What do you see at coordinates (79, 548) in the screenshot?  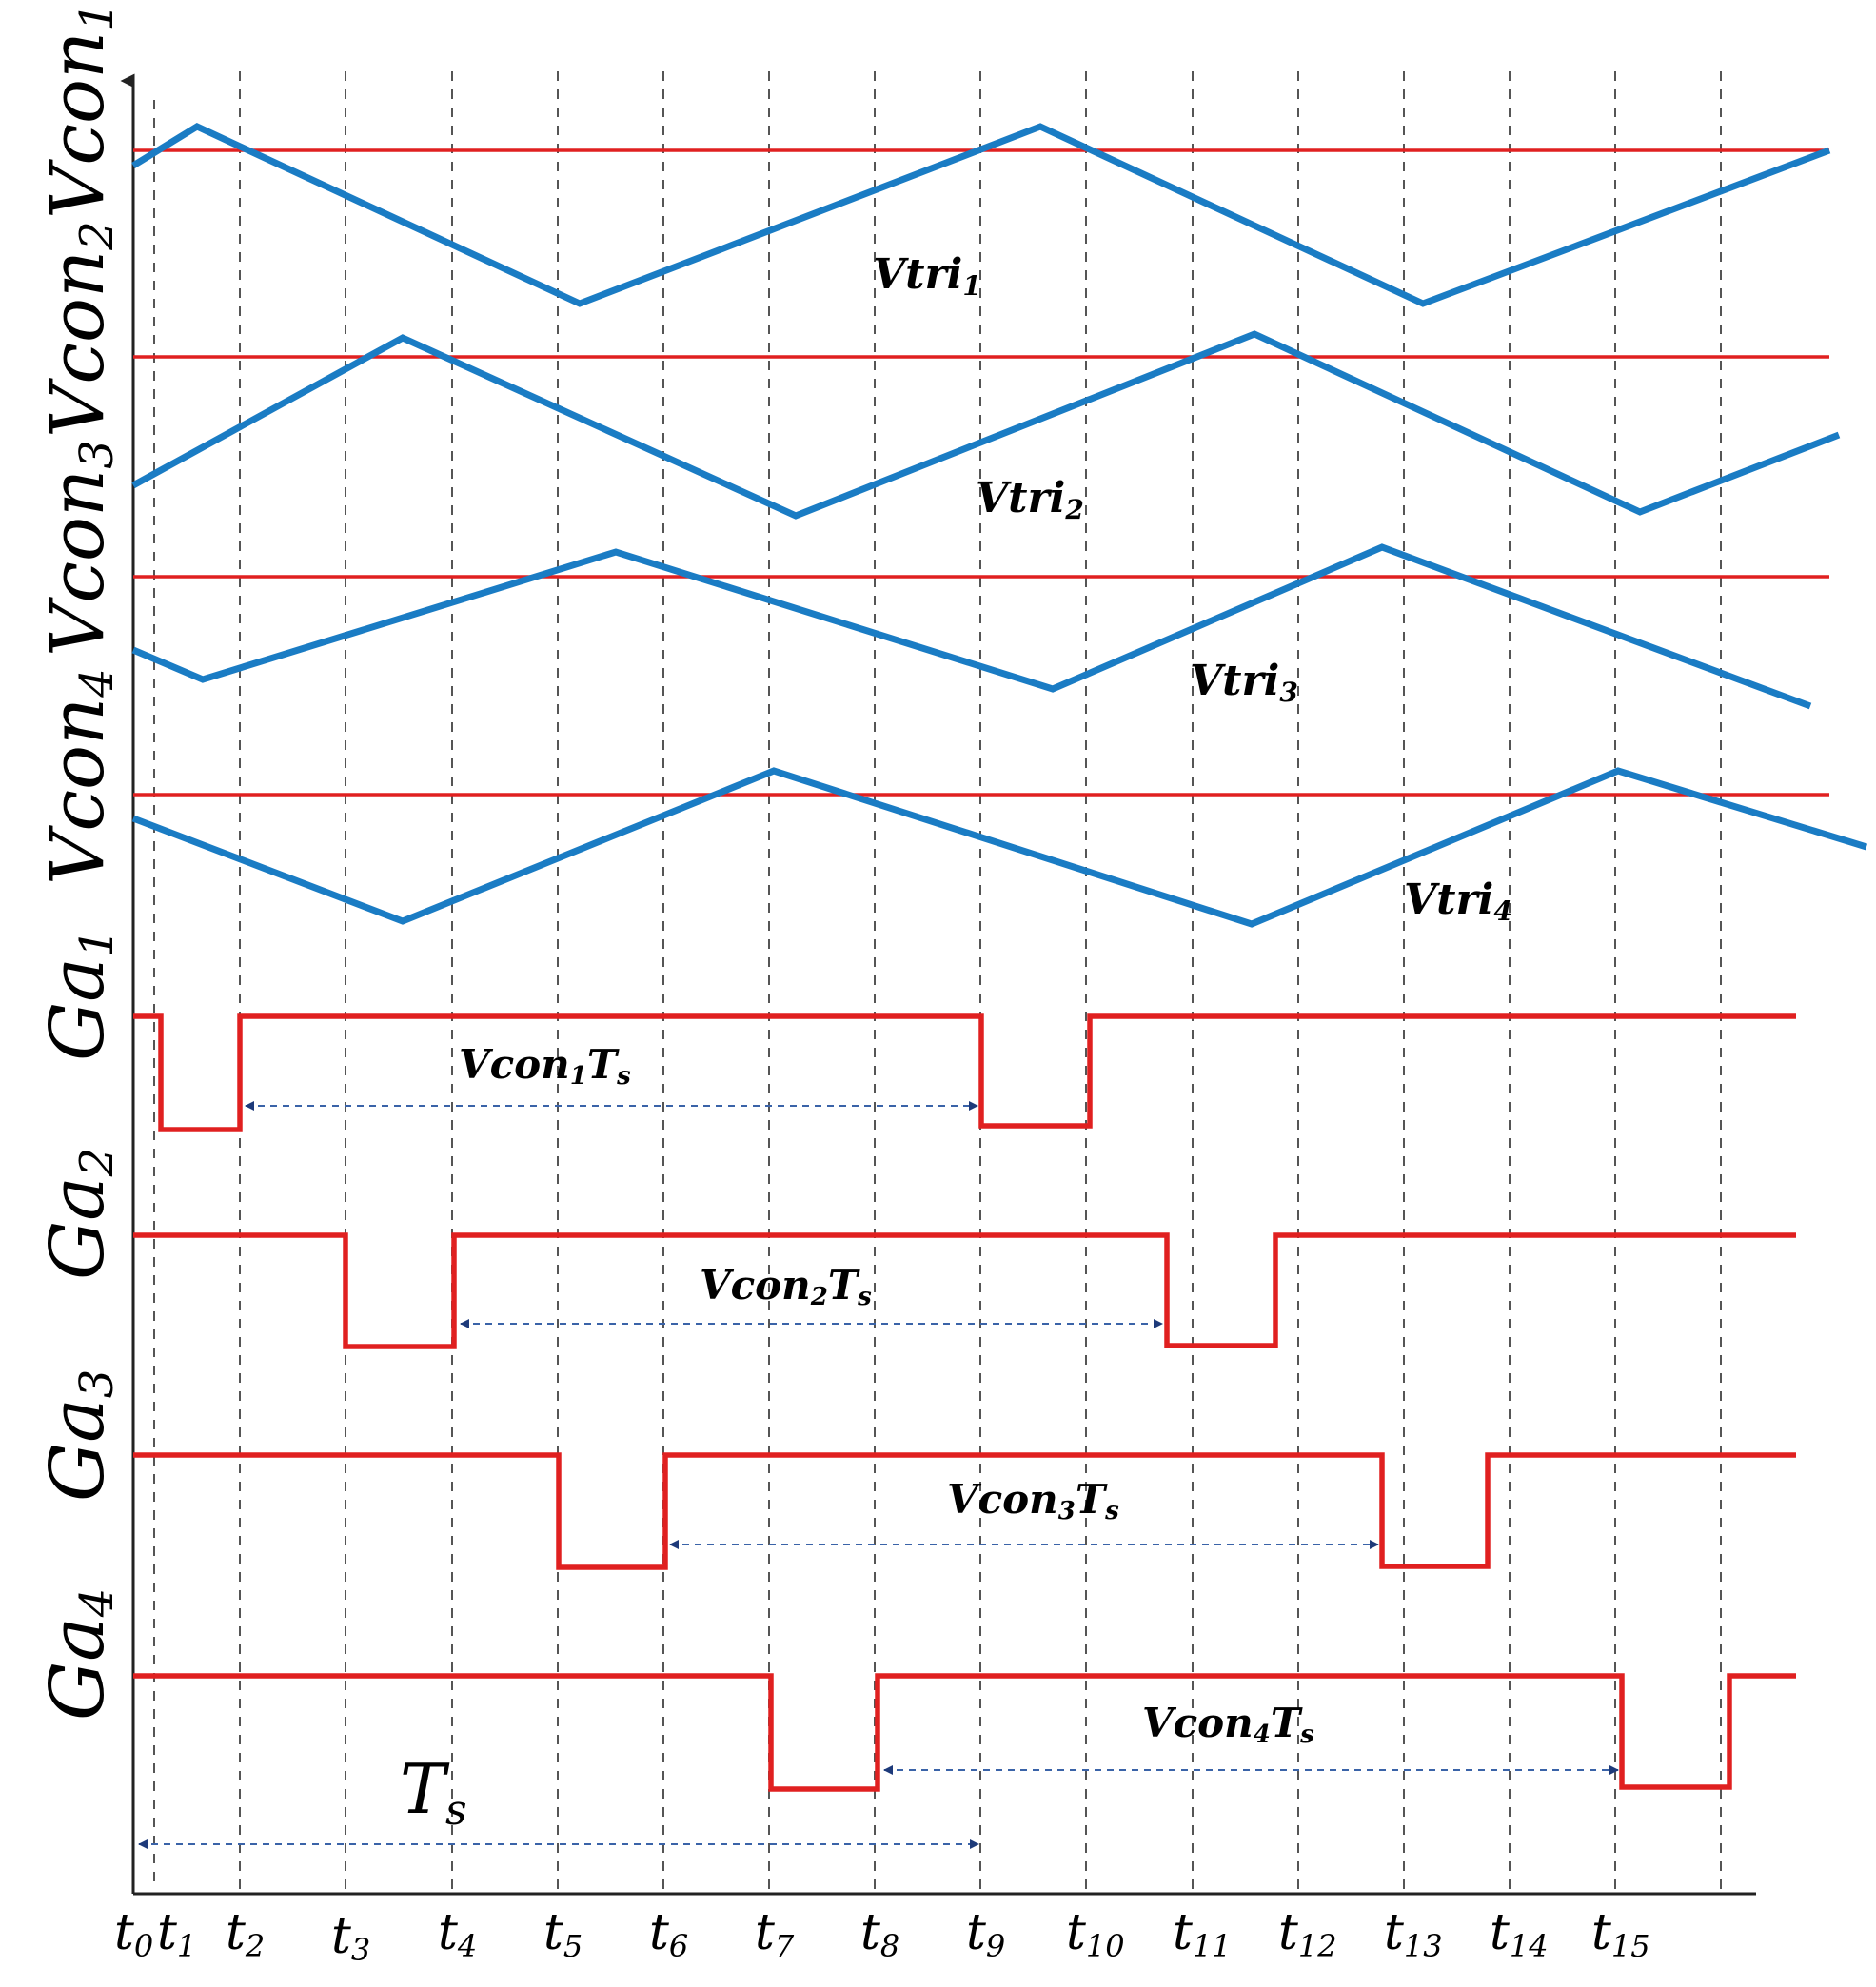 I see `vcon3-label: Vcon3` at bounding box center [79, 548].